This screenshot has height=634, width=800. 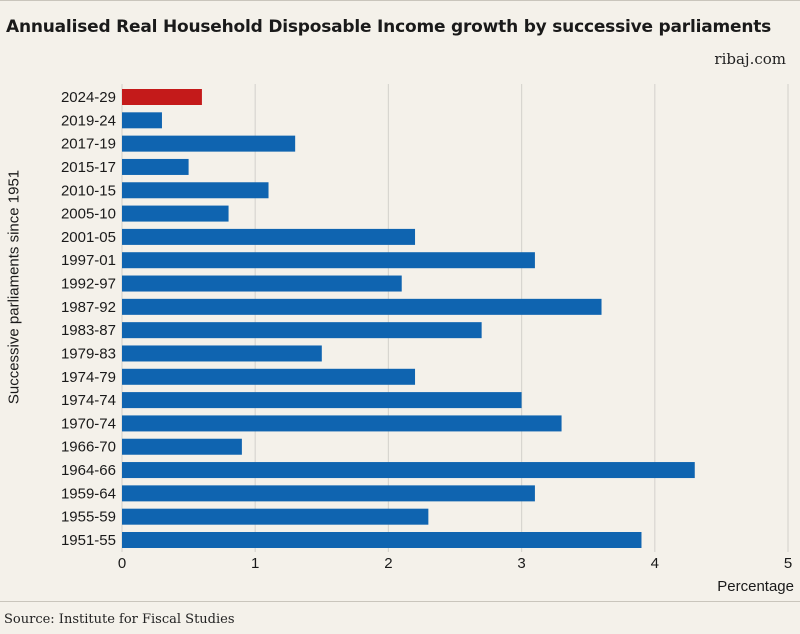 What do you see at coordinates (88, 540) in the screenshot?
I see `category-label-1951-55: 1951-55` at bounding box center [88, 540].